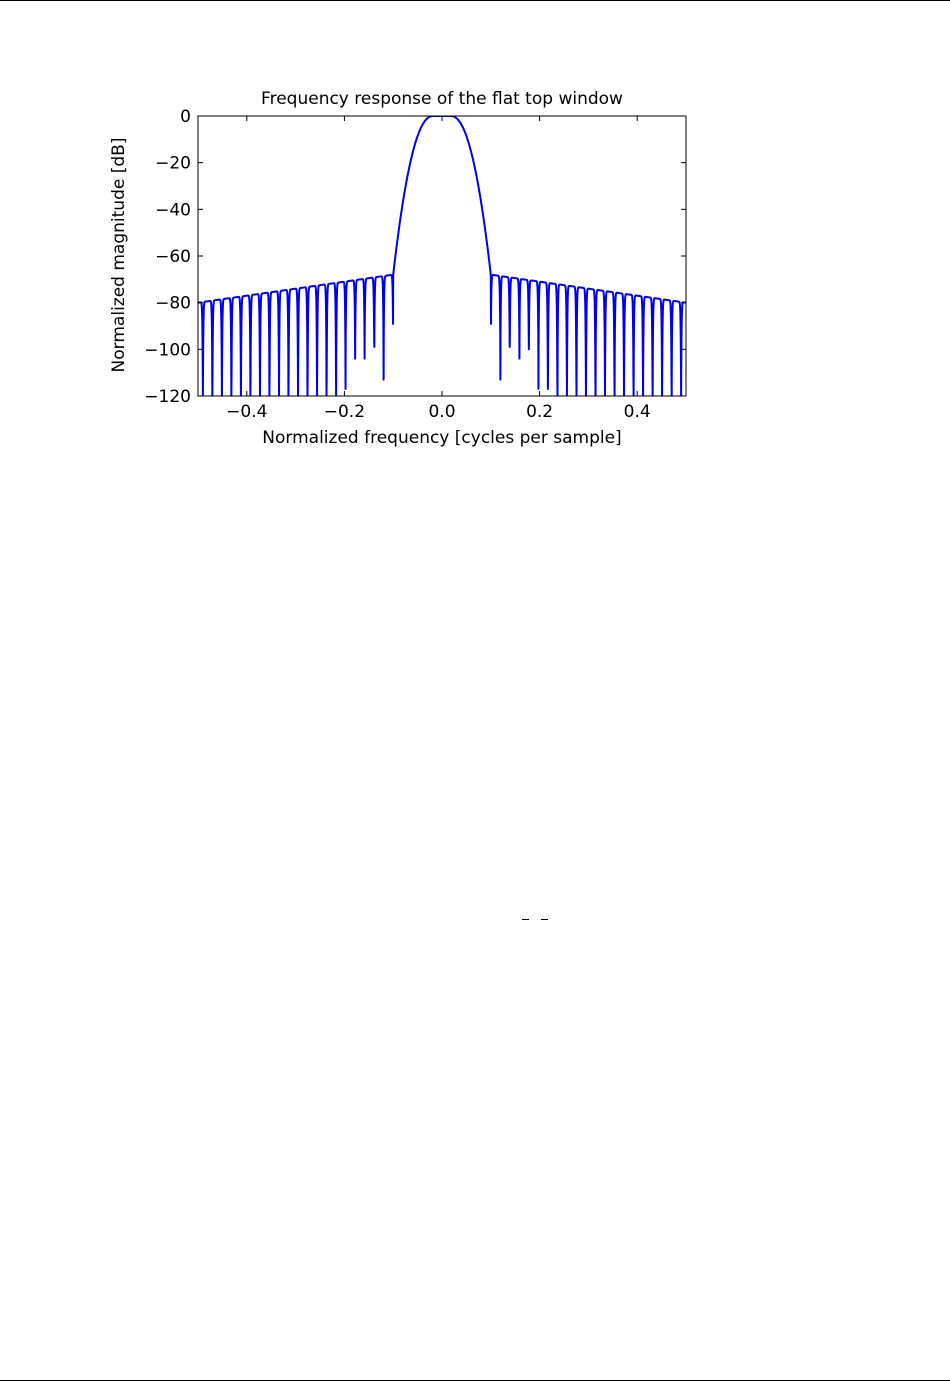 Image resolution: width=950 pixels, height=1382 pixels. Describe the element at coordinates (173, 164) in the screenshot. I see `y-tick-label: −20` at that location.